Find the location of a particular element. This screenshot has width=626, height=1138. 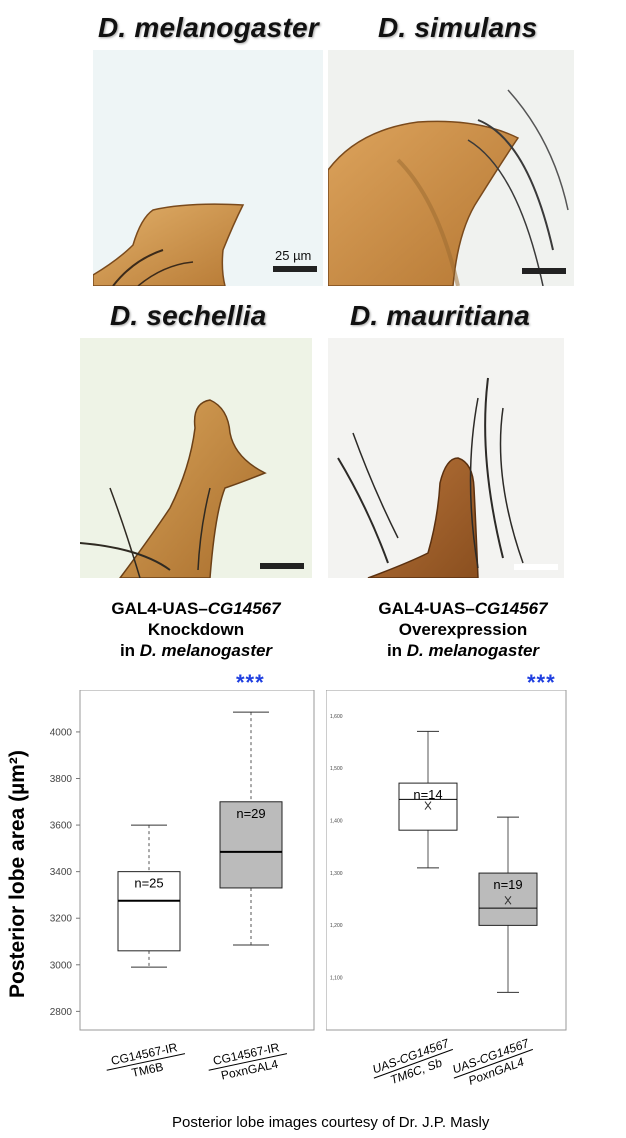

y-axis-label: Posterior lobe area (µm²) is located at coordinates (17, 874).